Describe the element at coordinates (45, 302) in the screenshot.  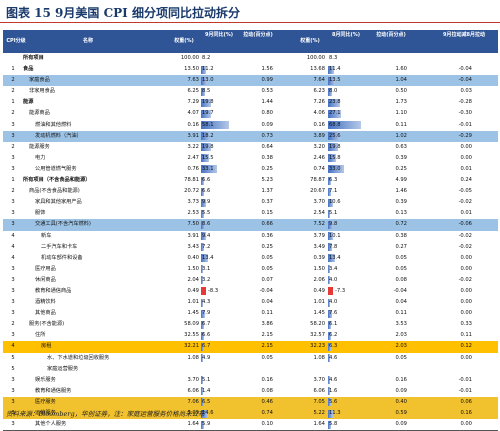
I see `row-name: 酒精饮料` at that location.